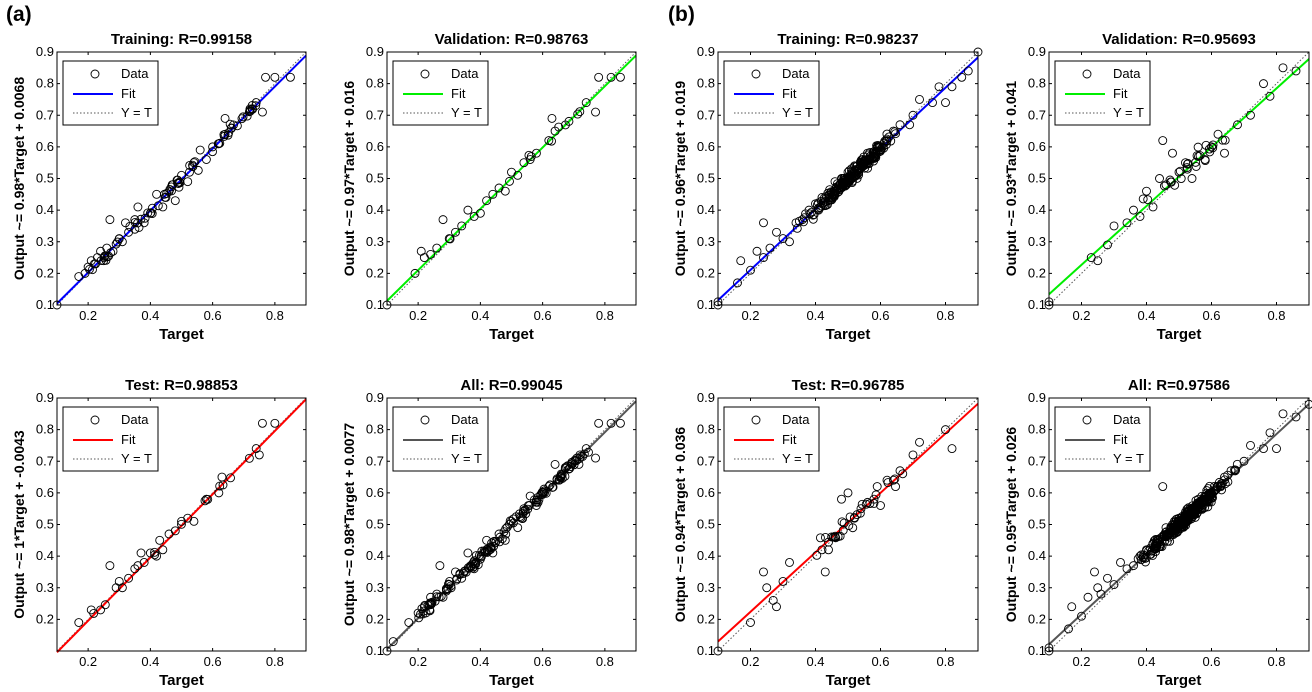 This screenshot has height=692, width=1312. Describe the element at coordinates (680, 179) in the screenshot. I see `y-axis-label: Output ~= 0.96*Target + 0.019` at that location.